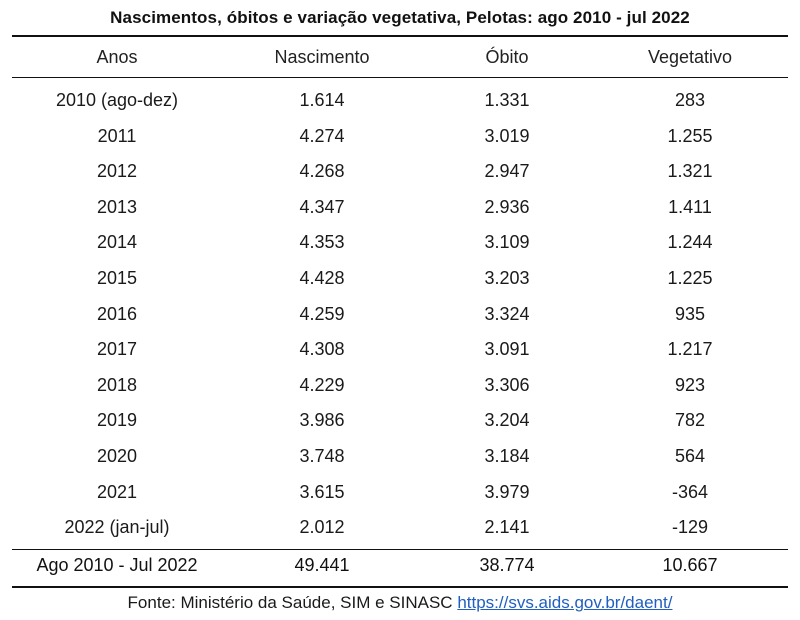  Describe the element at coordinates (400, 565) in the screenshot. I see `total-row: Ago 2010 - Jul 2022 49.441 38.774 10.667` at that location.